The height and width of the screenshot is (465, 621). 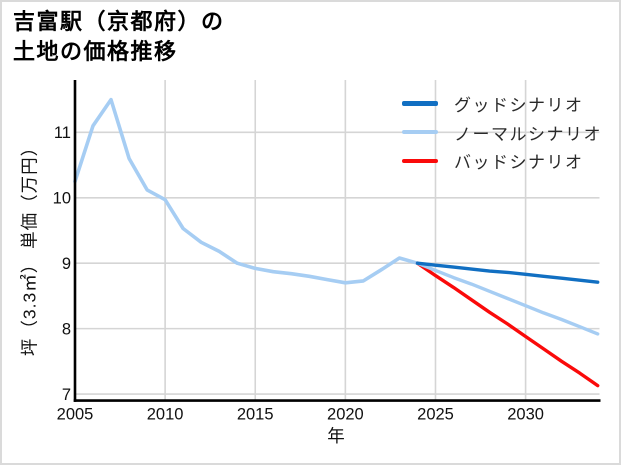 What do you see at coordinates (420, 132) in the screenshot?
I see `legend-line-normal-icon` at bounding box center [420, 132].